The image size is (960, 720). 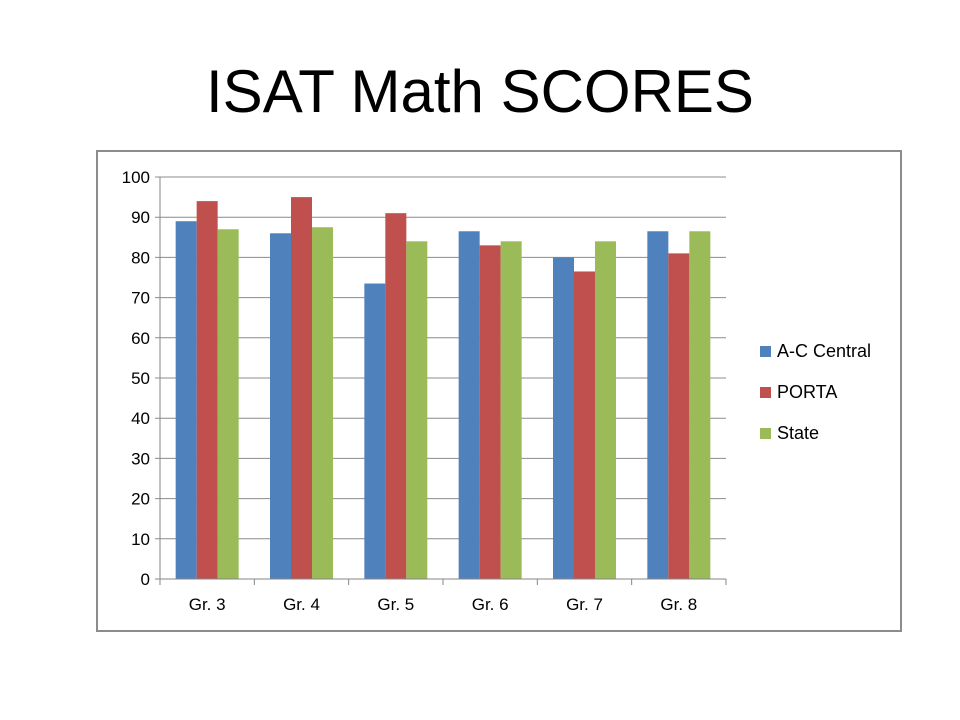 I want to click on legend-label-porta: PORTA, so click(x=807, y=392).